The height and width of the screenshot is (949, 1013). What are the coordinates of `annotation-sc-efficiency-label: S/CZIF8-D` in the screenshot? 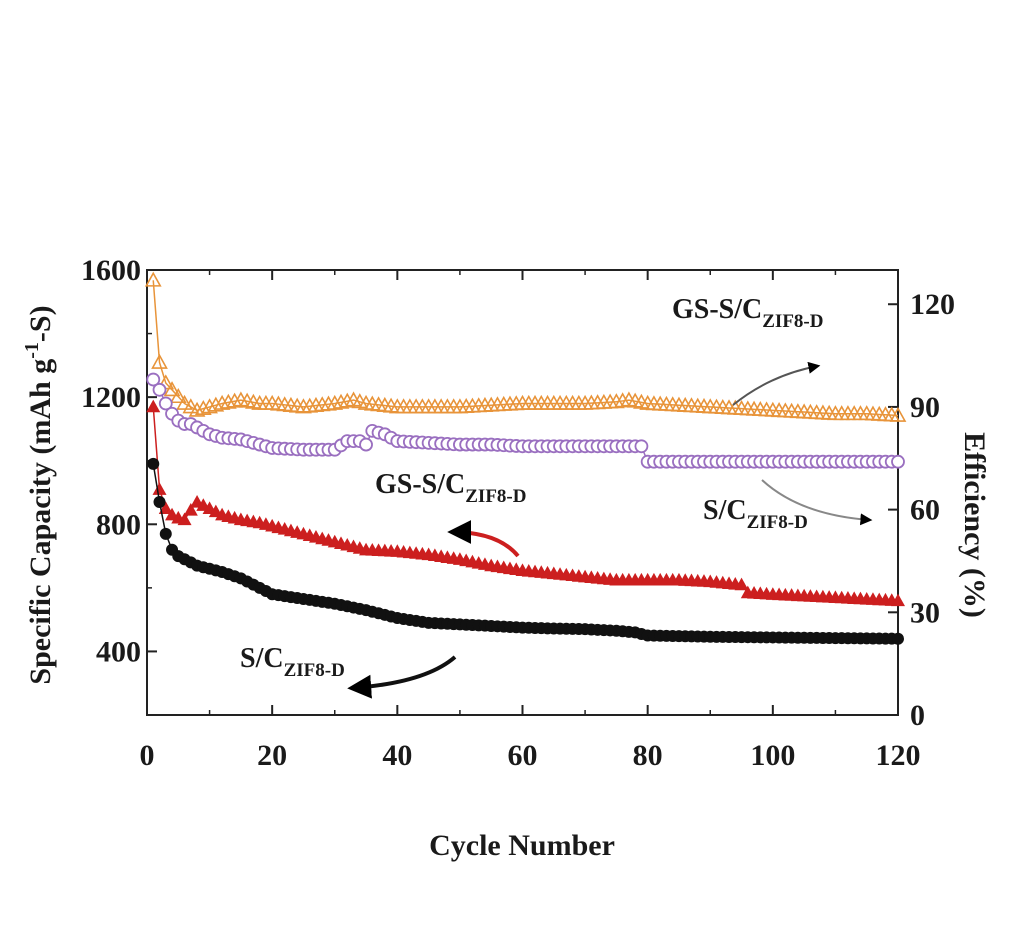 It's located at (755, 514).